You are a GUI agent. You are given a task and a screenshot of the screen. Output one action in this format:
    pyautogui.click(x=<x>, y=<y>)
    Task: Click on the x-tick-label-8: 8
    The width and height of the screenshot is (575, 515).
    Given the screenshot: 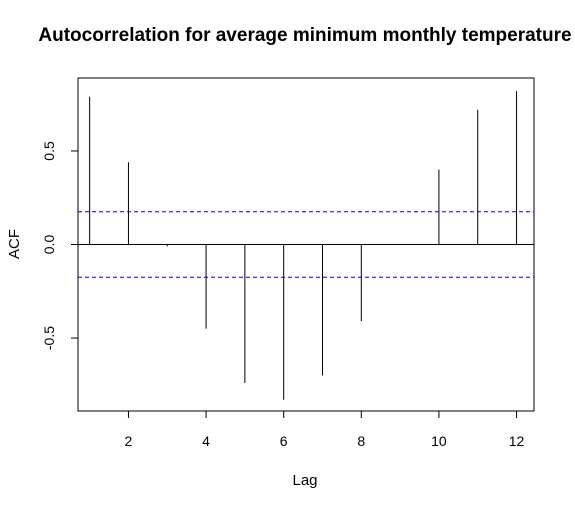 What is the action you would take?
    pyautogui.click(x=361, y=441)
    